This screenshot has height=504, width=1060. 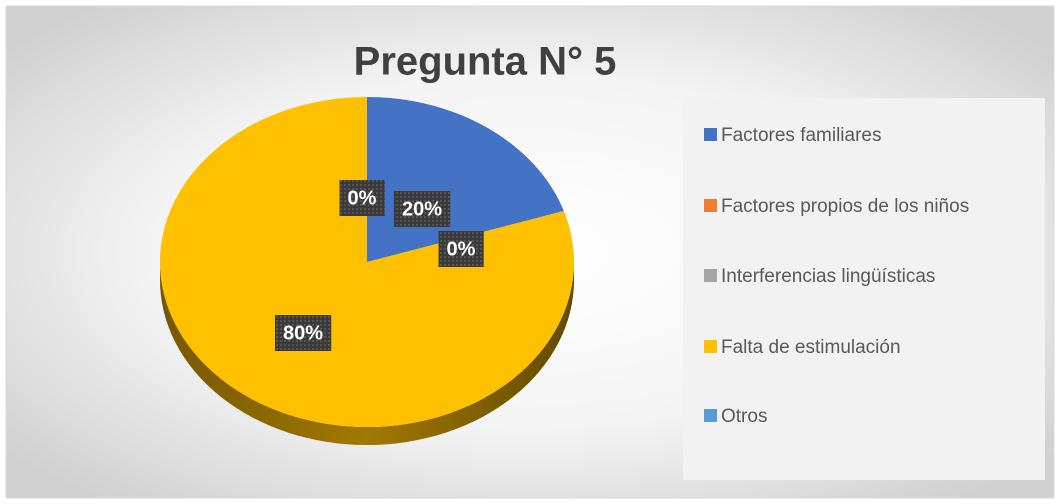 What do you see at coordinates (828, 276) in the screenshot?
I see `legend-label: Interferencias lingüísticas` at bounding box center [828, 276].